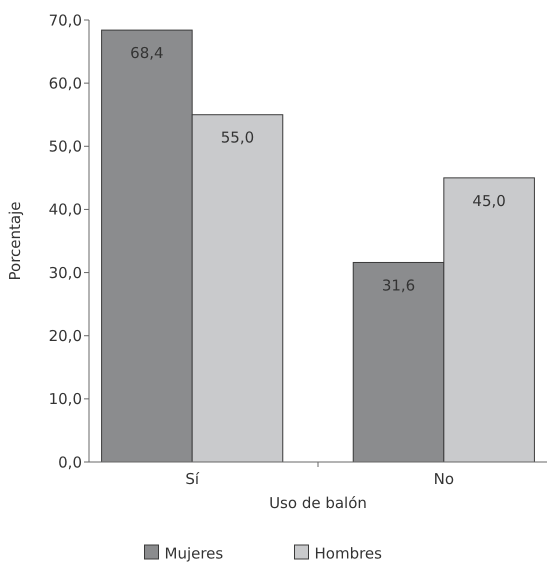 This screenshot has width=549, height=569. Describe the element at coordinates (399, 285) in the screenshot. I see `data-label: 31,6` at that location.